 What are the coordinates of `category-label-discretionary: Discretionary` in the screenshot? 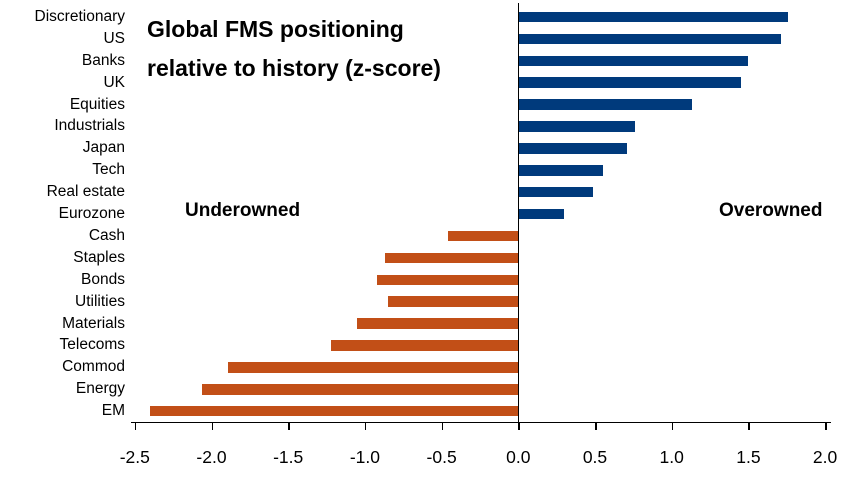 It's located at (79, 16).